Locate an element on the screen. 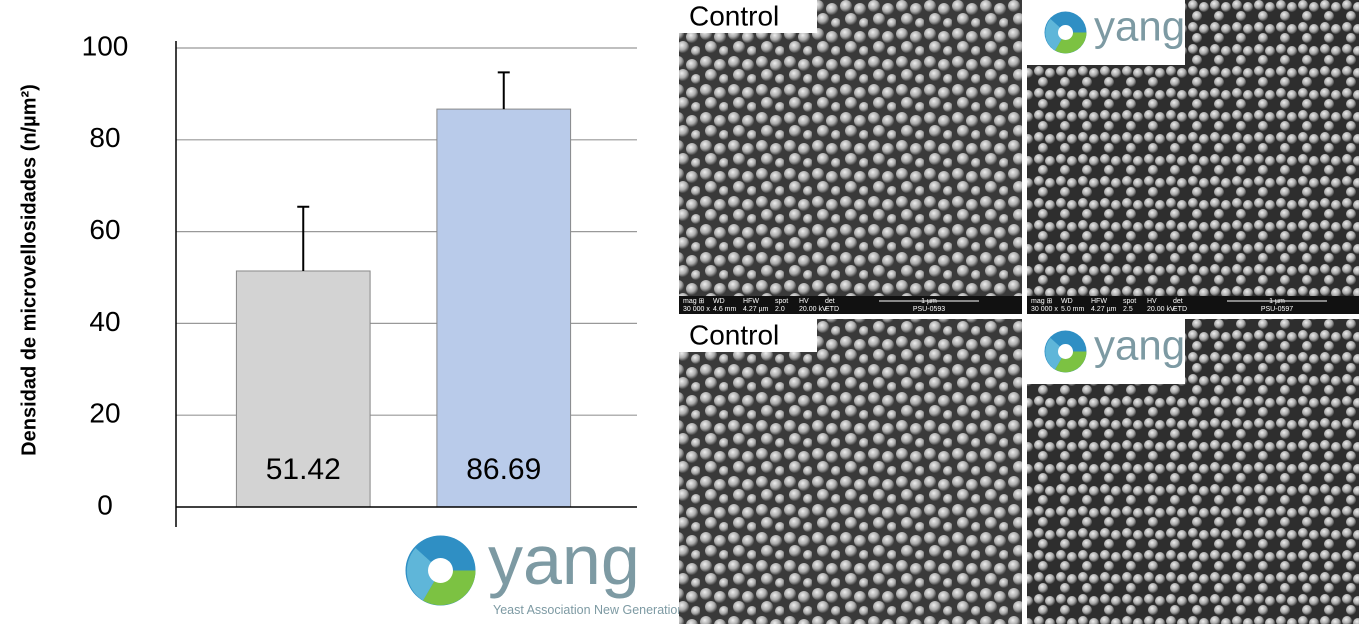  y-tick-label: 0 is located at coordinates (105, 504).